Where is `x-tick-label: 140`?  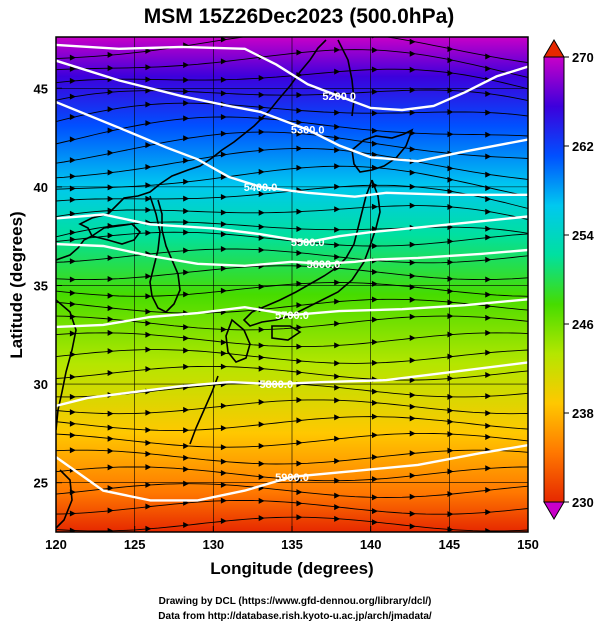 x-tick-label: 140 is located at coordinates (371, 544).